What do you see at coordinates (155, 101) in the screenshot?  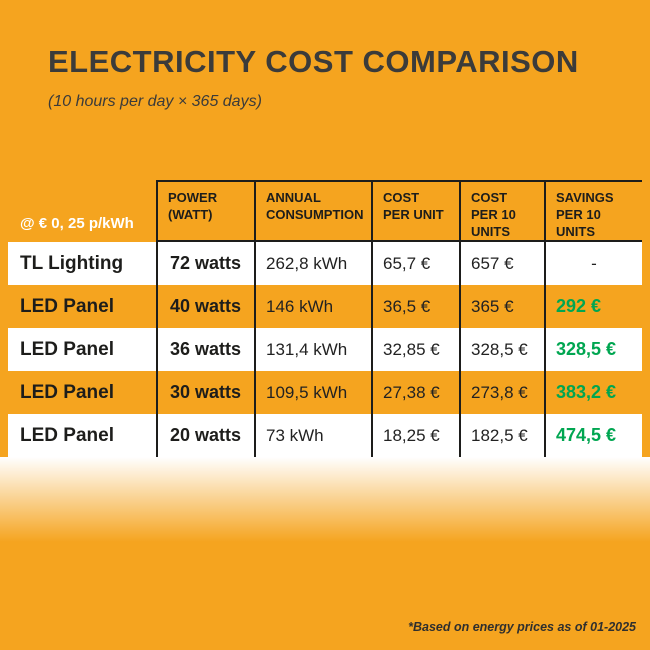 I see `page-subtitle: (10 hours per day × 365 days)` at bounding box center [155, 101].